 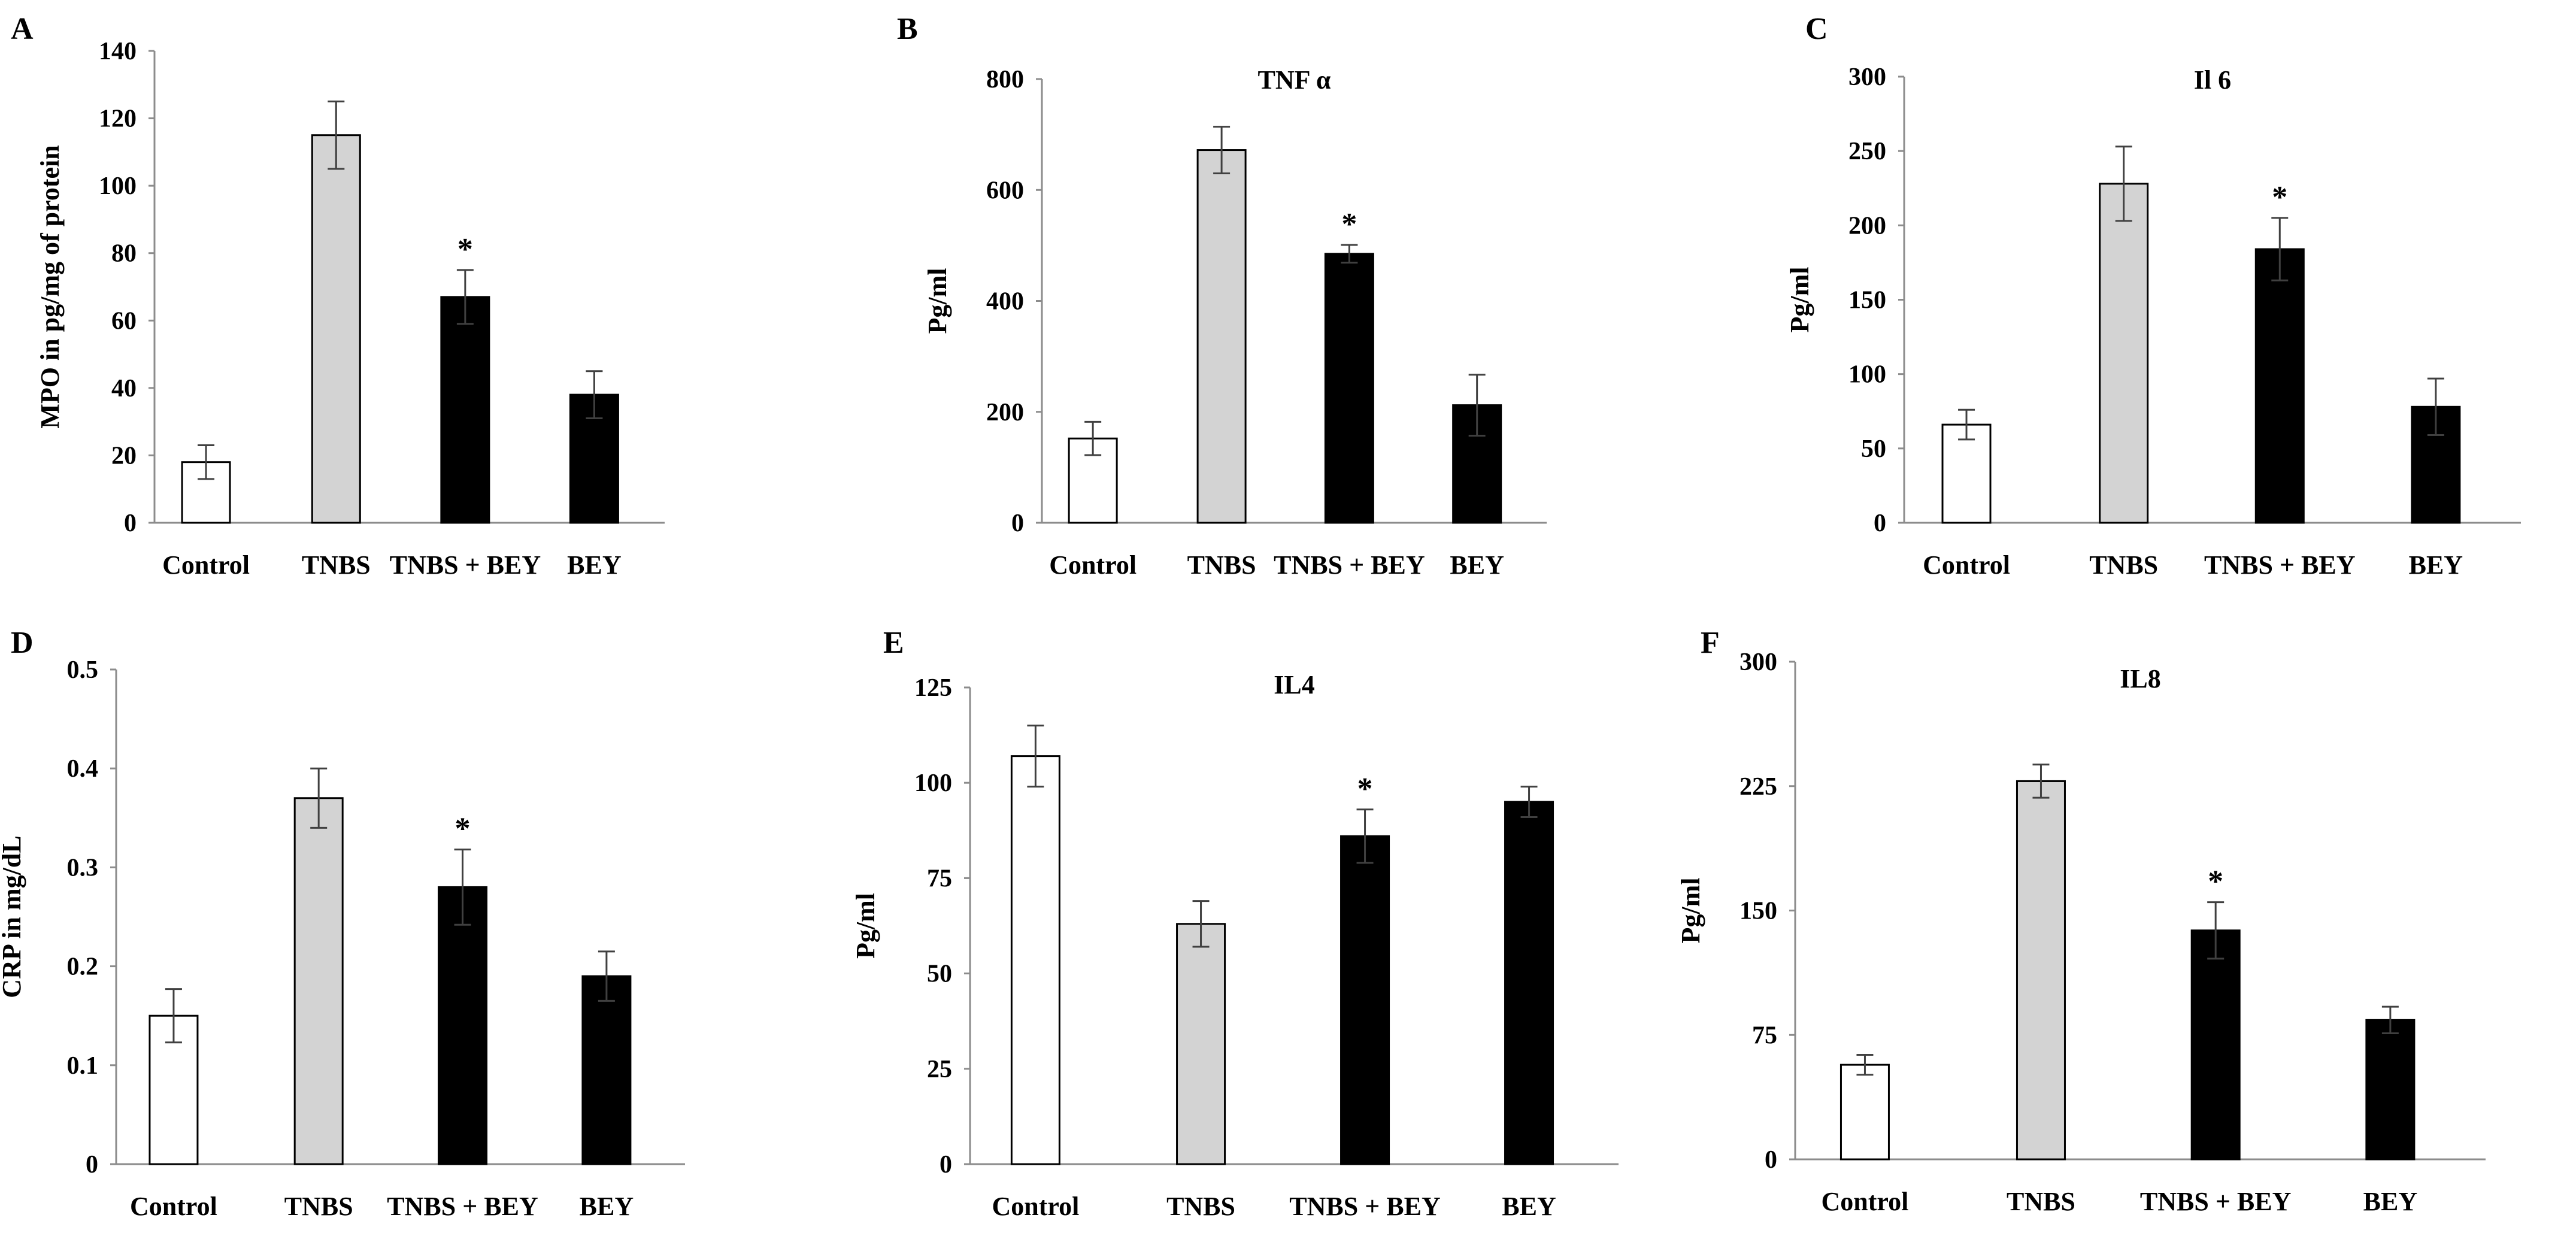 I want to click on y-tick-label: 120, so click(x=118, y=119).